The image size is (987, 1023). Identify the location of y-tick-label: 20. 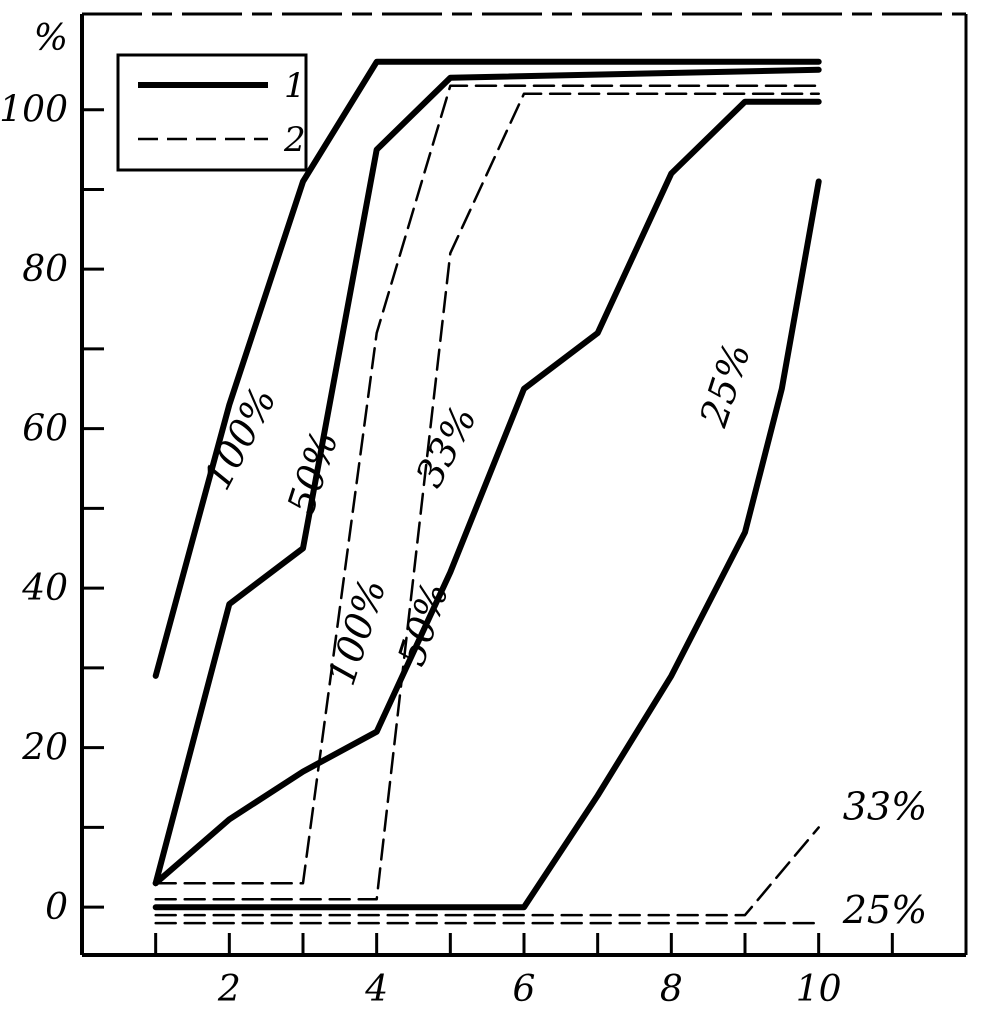
(44, 748).